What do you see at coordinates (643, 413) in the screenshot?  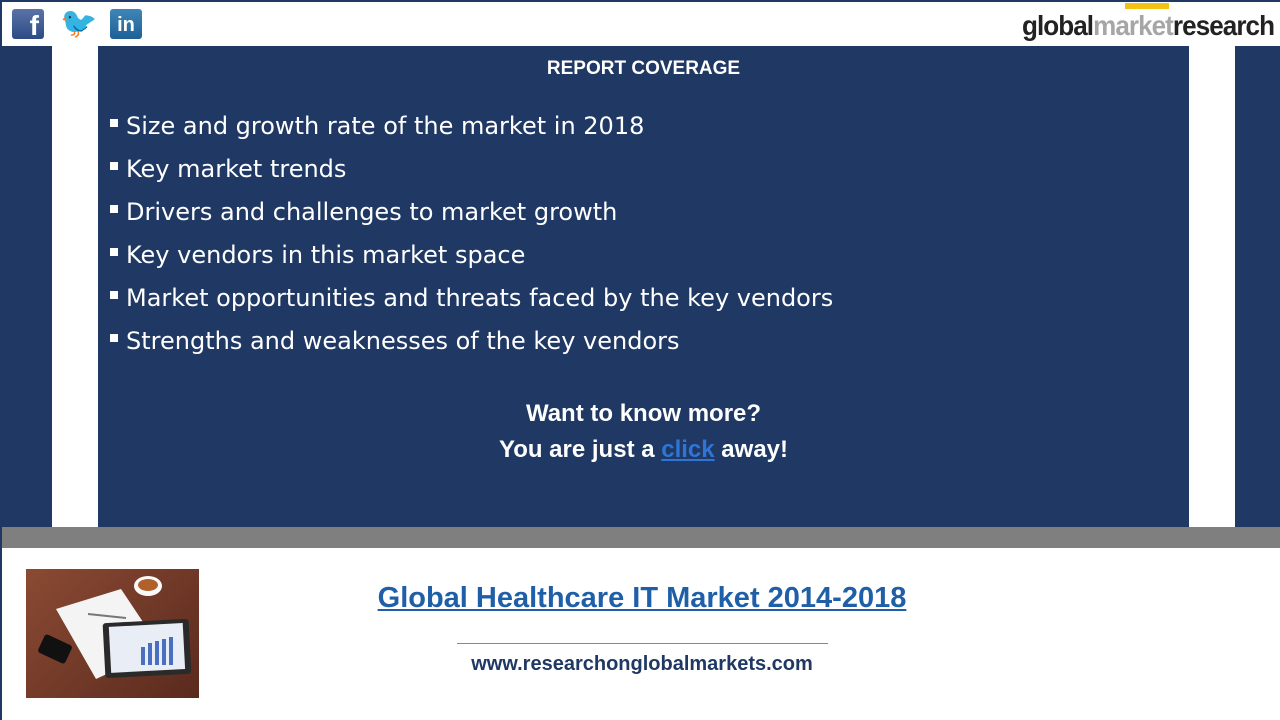 I see `cta-line: Want to know more?` at bounding box center [643, 413].